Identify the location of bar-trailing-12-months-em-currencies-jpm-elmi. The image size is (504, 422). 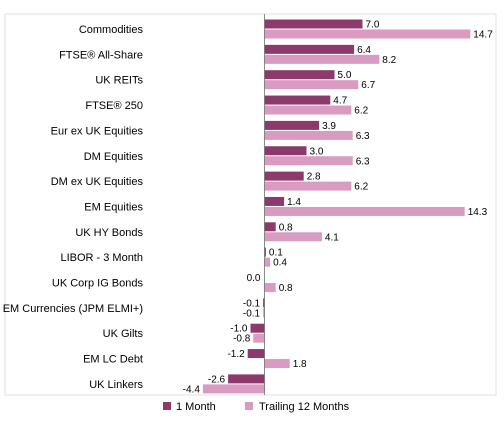
(264, 313).